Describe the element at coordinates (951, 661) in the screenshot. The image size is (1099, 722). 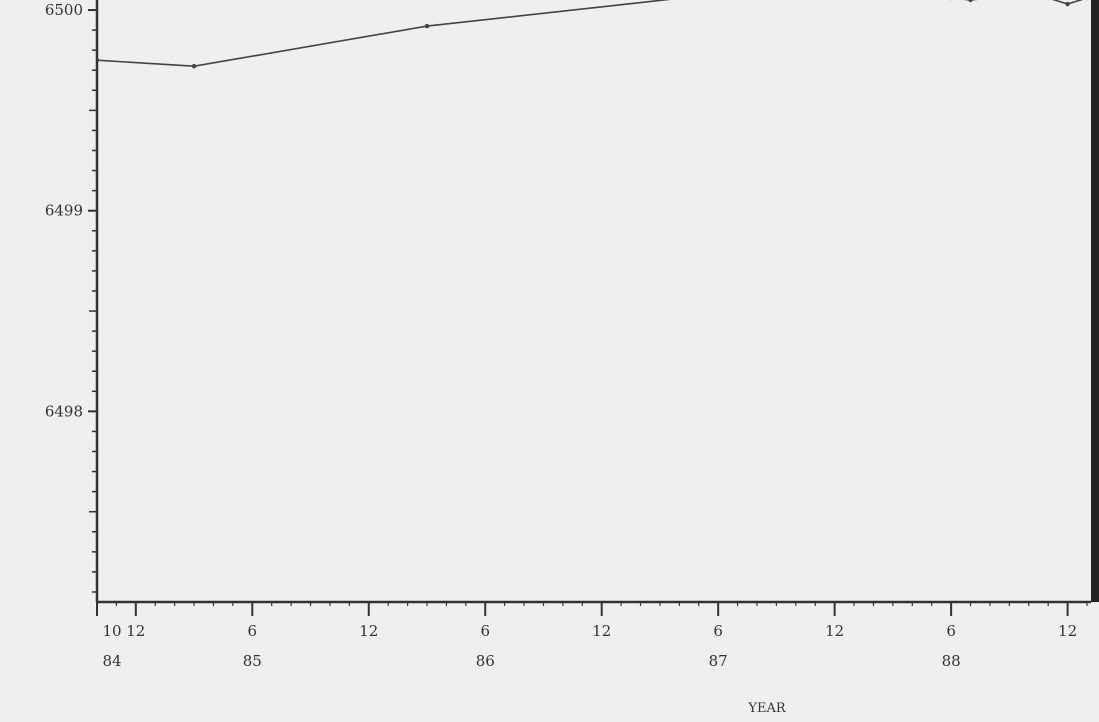
I see `x-tick-label-year: 88` at that location.